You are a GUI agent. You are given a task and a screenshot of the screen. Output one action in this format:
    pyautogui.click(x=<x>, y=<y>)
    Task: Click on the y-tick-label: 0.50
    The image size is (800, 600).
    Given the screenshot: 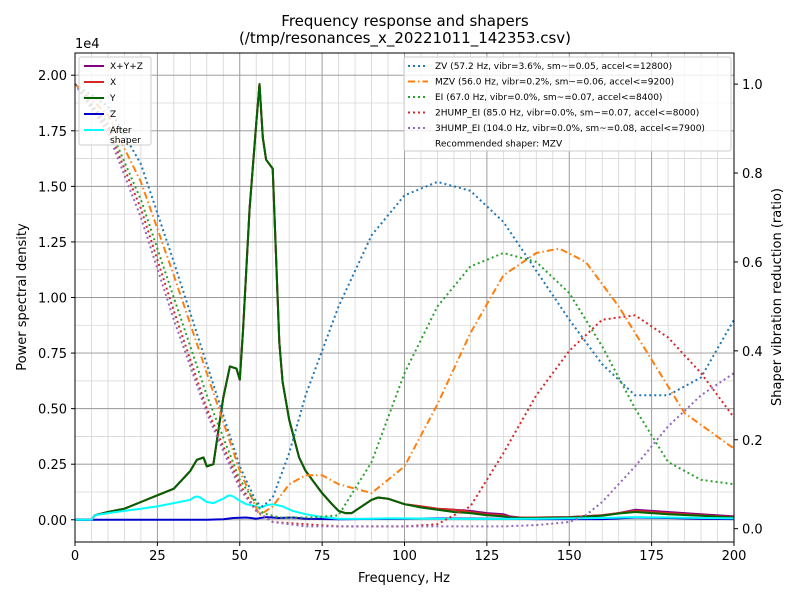 What is the action you would take?
    pyautogui.click(x=52, y=410)
    